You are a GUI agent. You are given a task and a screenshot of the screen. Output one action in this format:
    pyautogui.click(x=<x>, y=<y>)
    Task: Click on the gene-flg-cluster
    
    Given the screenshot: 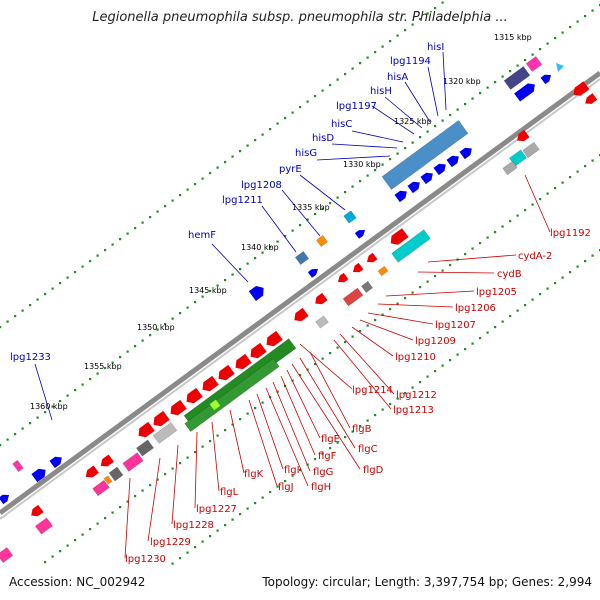 What is the action you would take?
    pyautogui.click(x=232, y=395)
    